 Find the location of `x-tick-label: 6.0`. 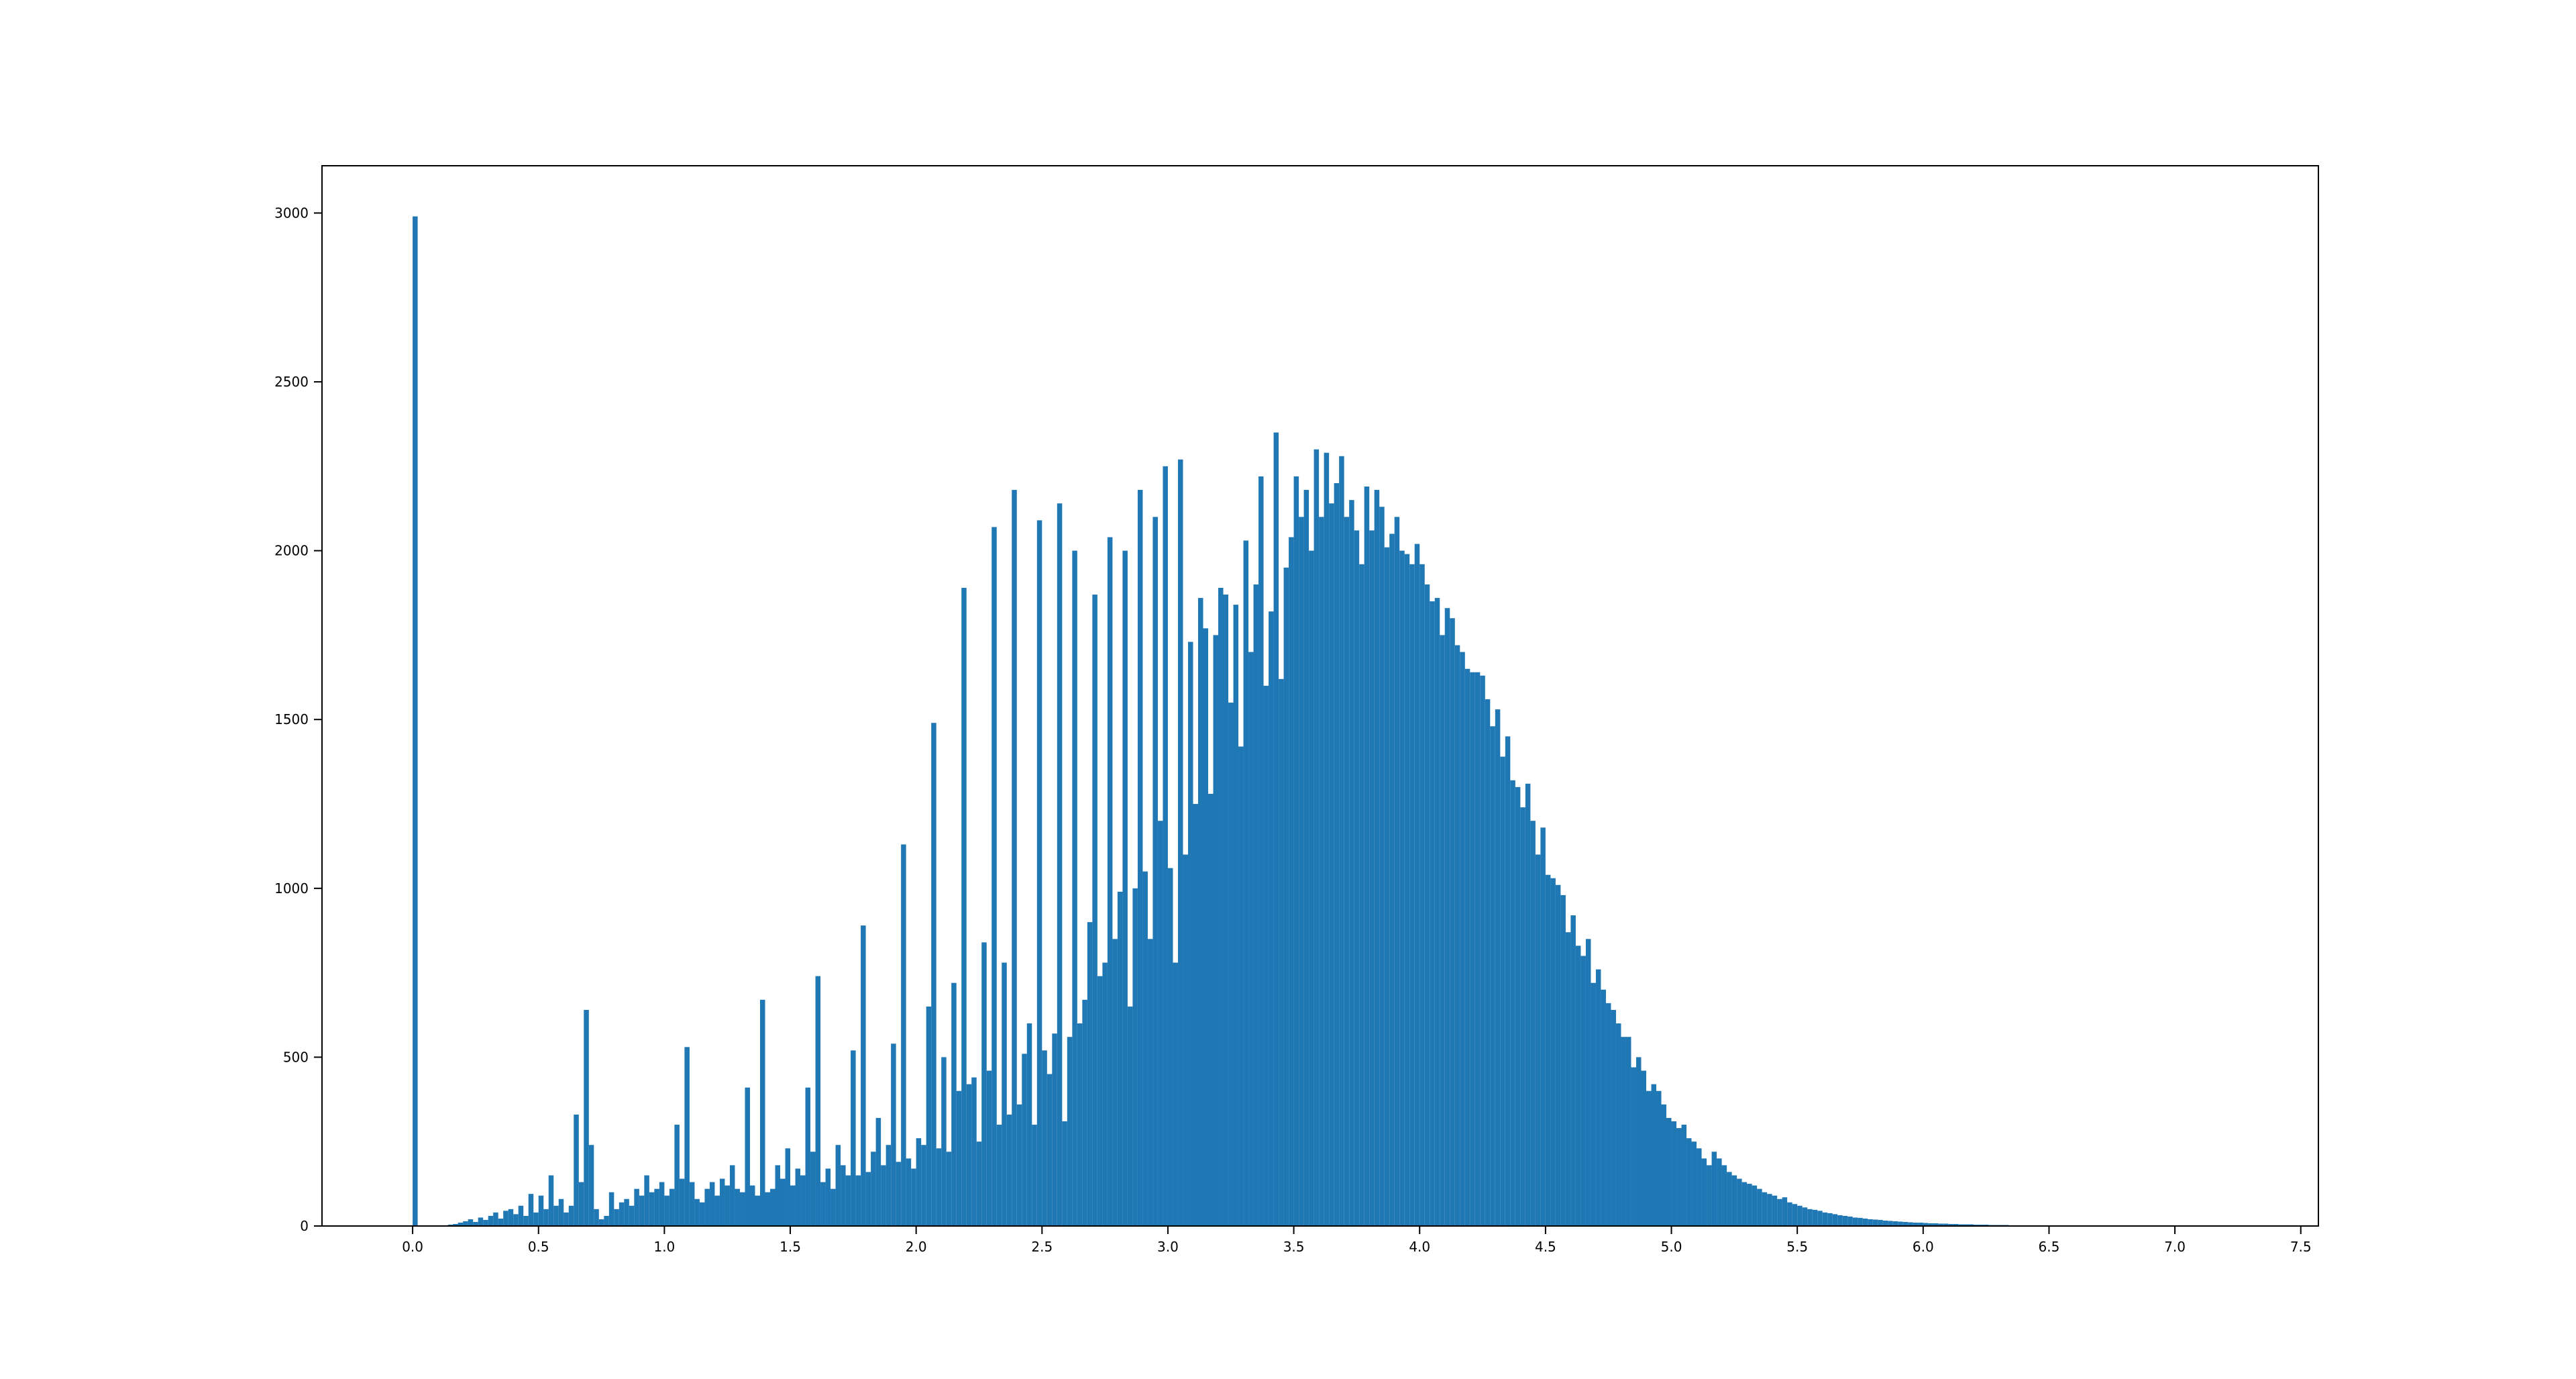

x-tick-label: 6.0 is located at coordinates (1923, 1247).